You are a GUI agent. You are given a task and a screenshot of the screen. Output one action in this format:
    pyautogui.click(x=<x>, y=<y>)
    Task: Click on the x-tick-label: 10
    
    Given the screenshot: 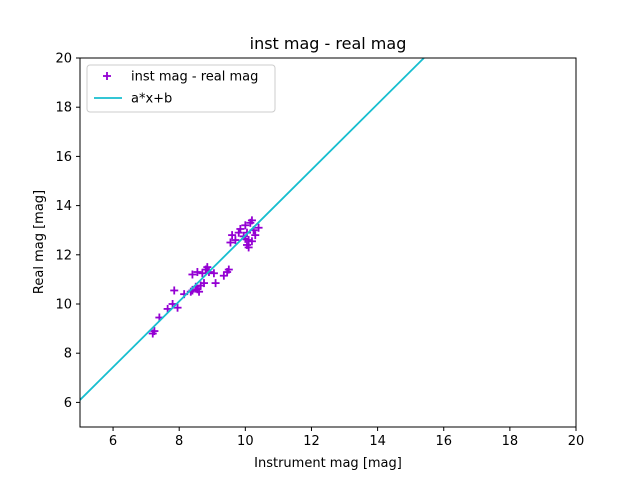 What is the action you would take?
    pyautogui.click(x=245, y=441)
    